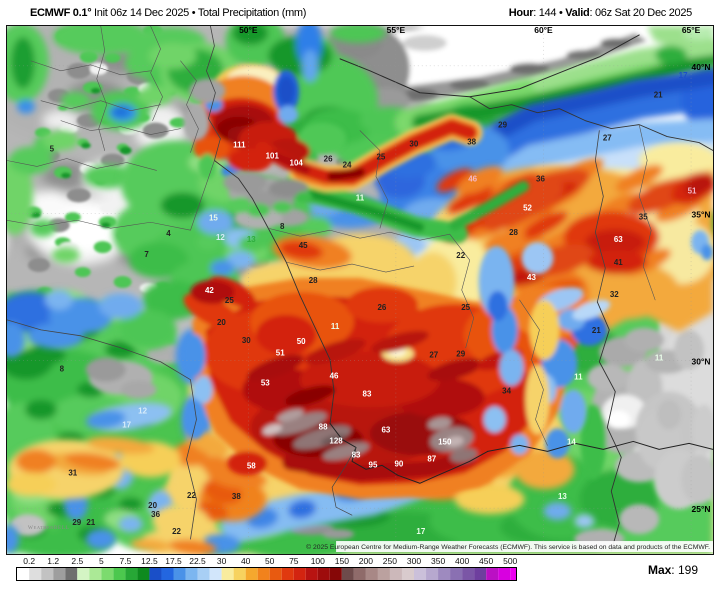 This screenshot has width=720, height=591. What do you see at coordinates (146, 254) in the screenshot?
I see `svg-text: 7` at bounding box center [146, 254].